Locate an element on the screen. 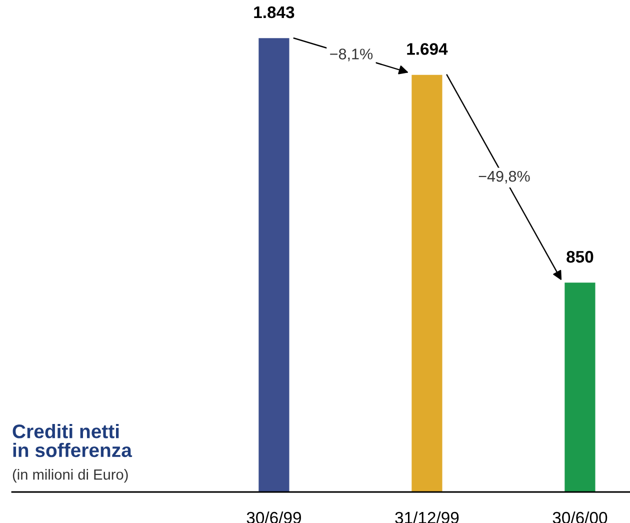  annotation: −49,8% is located at coordinates (504, 177).